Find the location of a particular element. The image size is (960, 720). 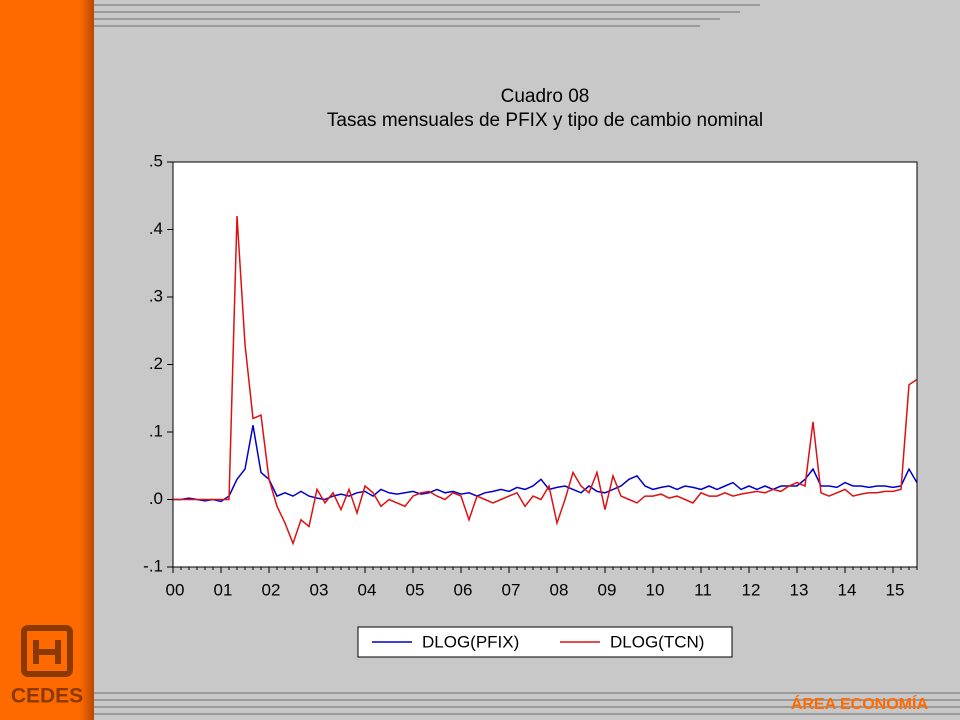

x-tick-label: 00 is located at coordinates (175, 589).